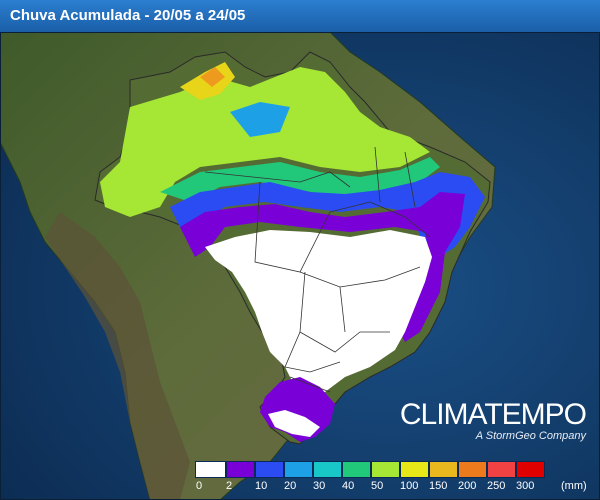 Image resolution: width=600 pixels, height=500 pixels. Describe the element at coordinates (348, 486) in the screenshot. I see `legend-tick-label: 40` at that location.